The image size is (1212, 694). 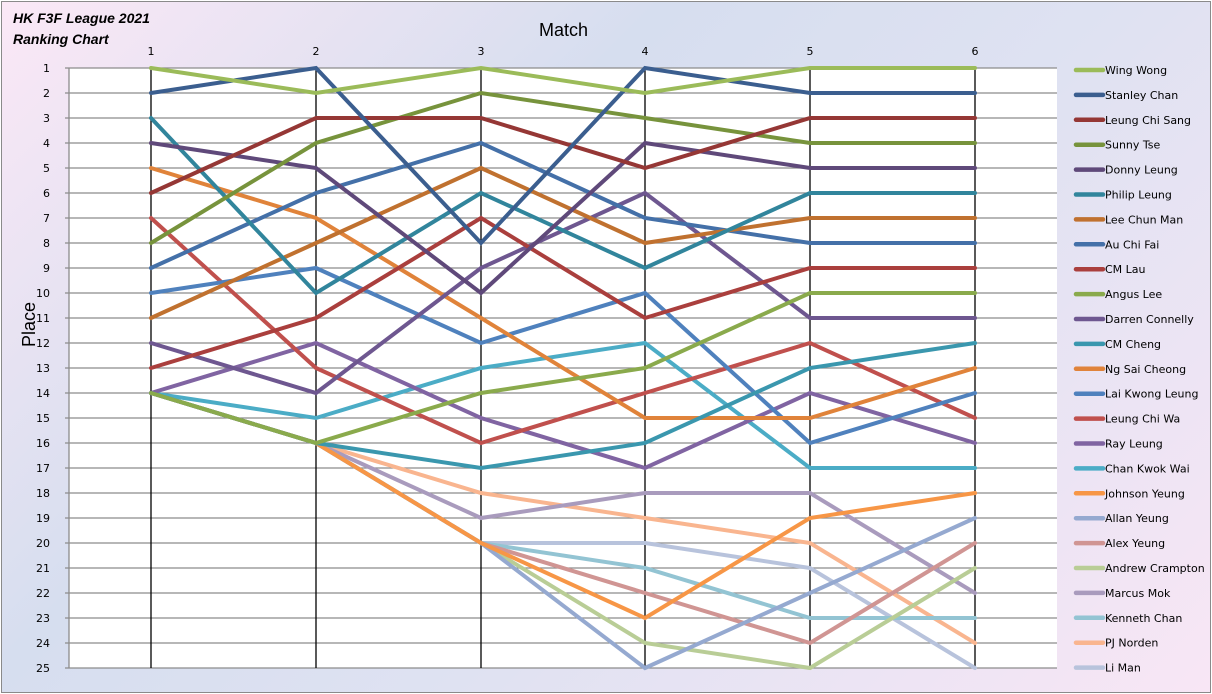 What do you see at coordinates (1144, 493) in the screenshot?
I see `legend-label: Johnson Yeung` at bounding box center [1144, 493].